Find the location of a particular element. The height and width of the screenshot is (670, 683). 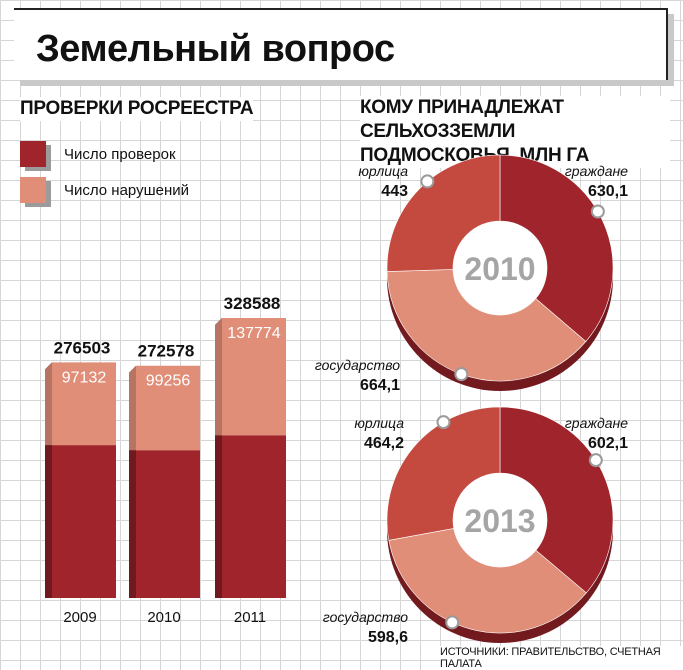

bar-violations-label-2009: 97132 is located at coordinates (84, 377).